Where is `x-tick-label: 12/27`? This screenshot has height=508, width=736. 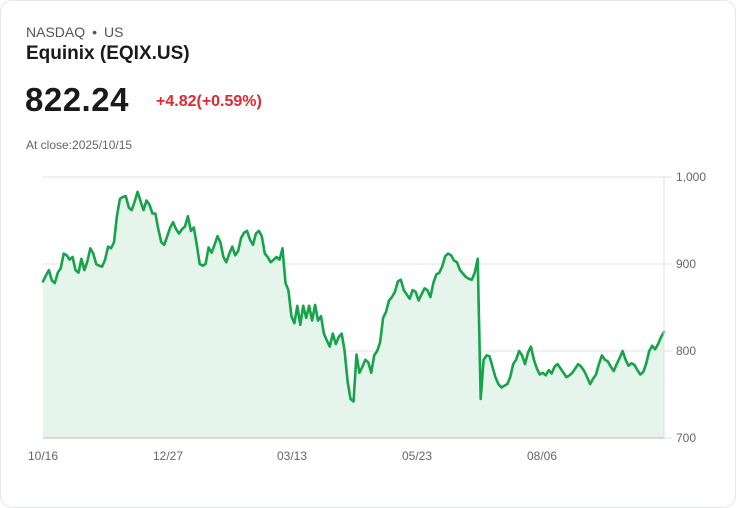
x-tick-label: 12/27 is located at coordinates (168, 456).